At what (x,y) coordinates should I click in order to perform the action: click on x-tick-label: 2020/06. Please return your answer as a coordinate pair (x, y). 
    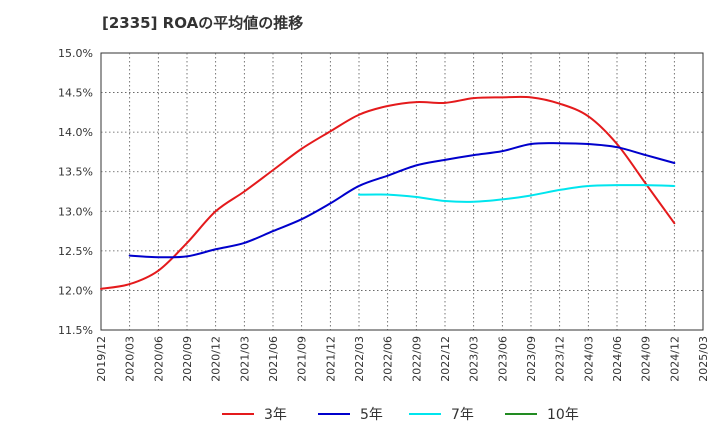
    Looking at the image, I should click on (158, 359).